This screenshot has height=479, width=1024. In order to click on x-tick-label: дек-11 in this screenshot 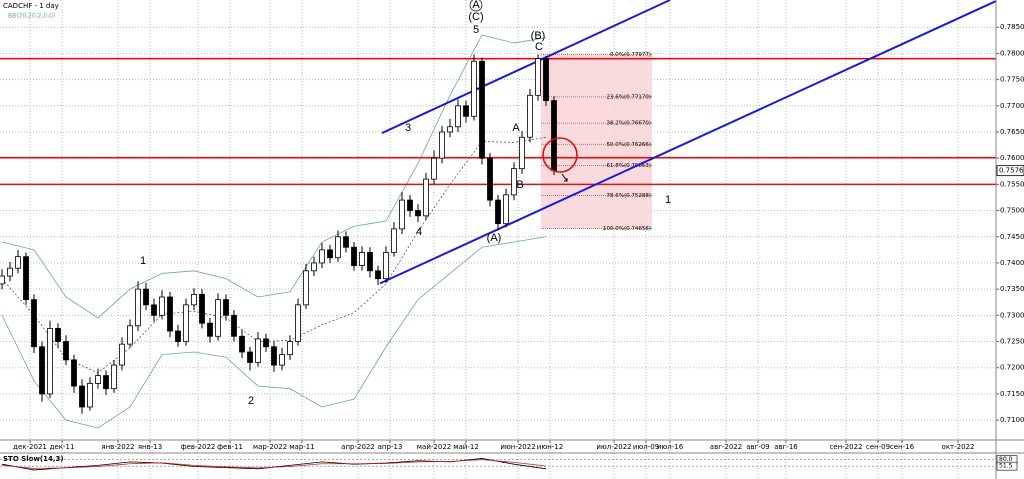, I will do `click(62, 447)`.